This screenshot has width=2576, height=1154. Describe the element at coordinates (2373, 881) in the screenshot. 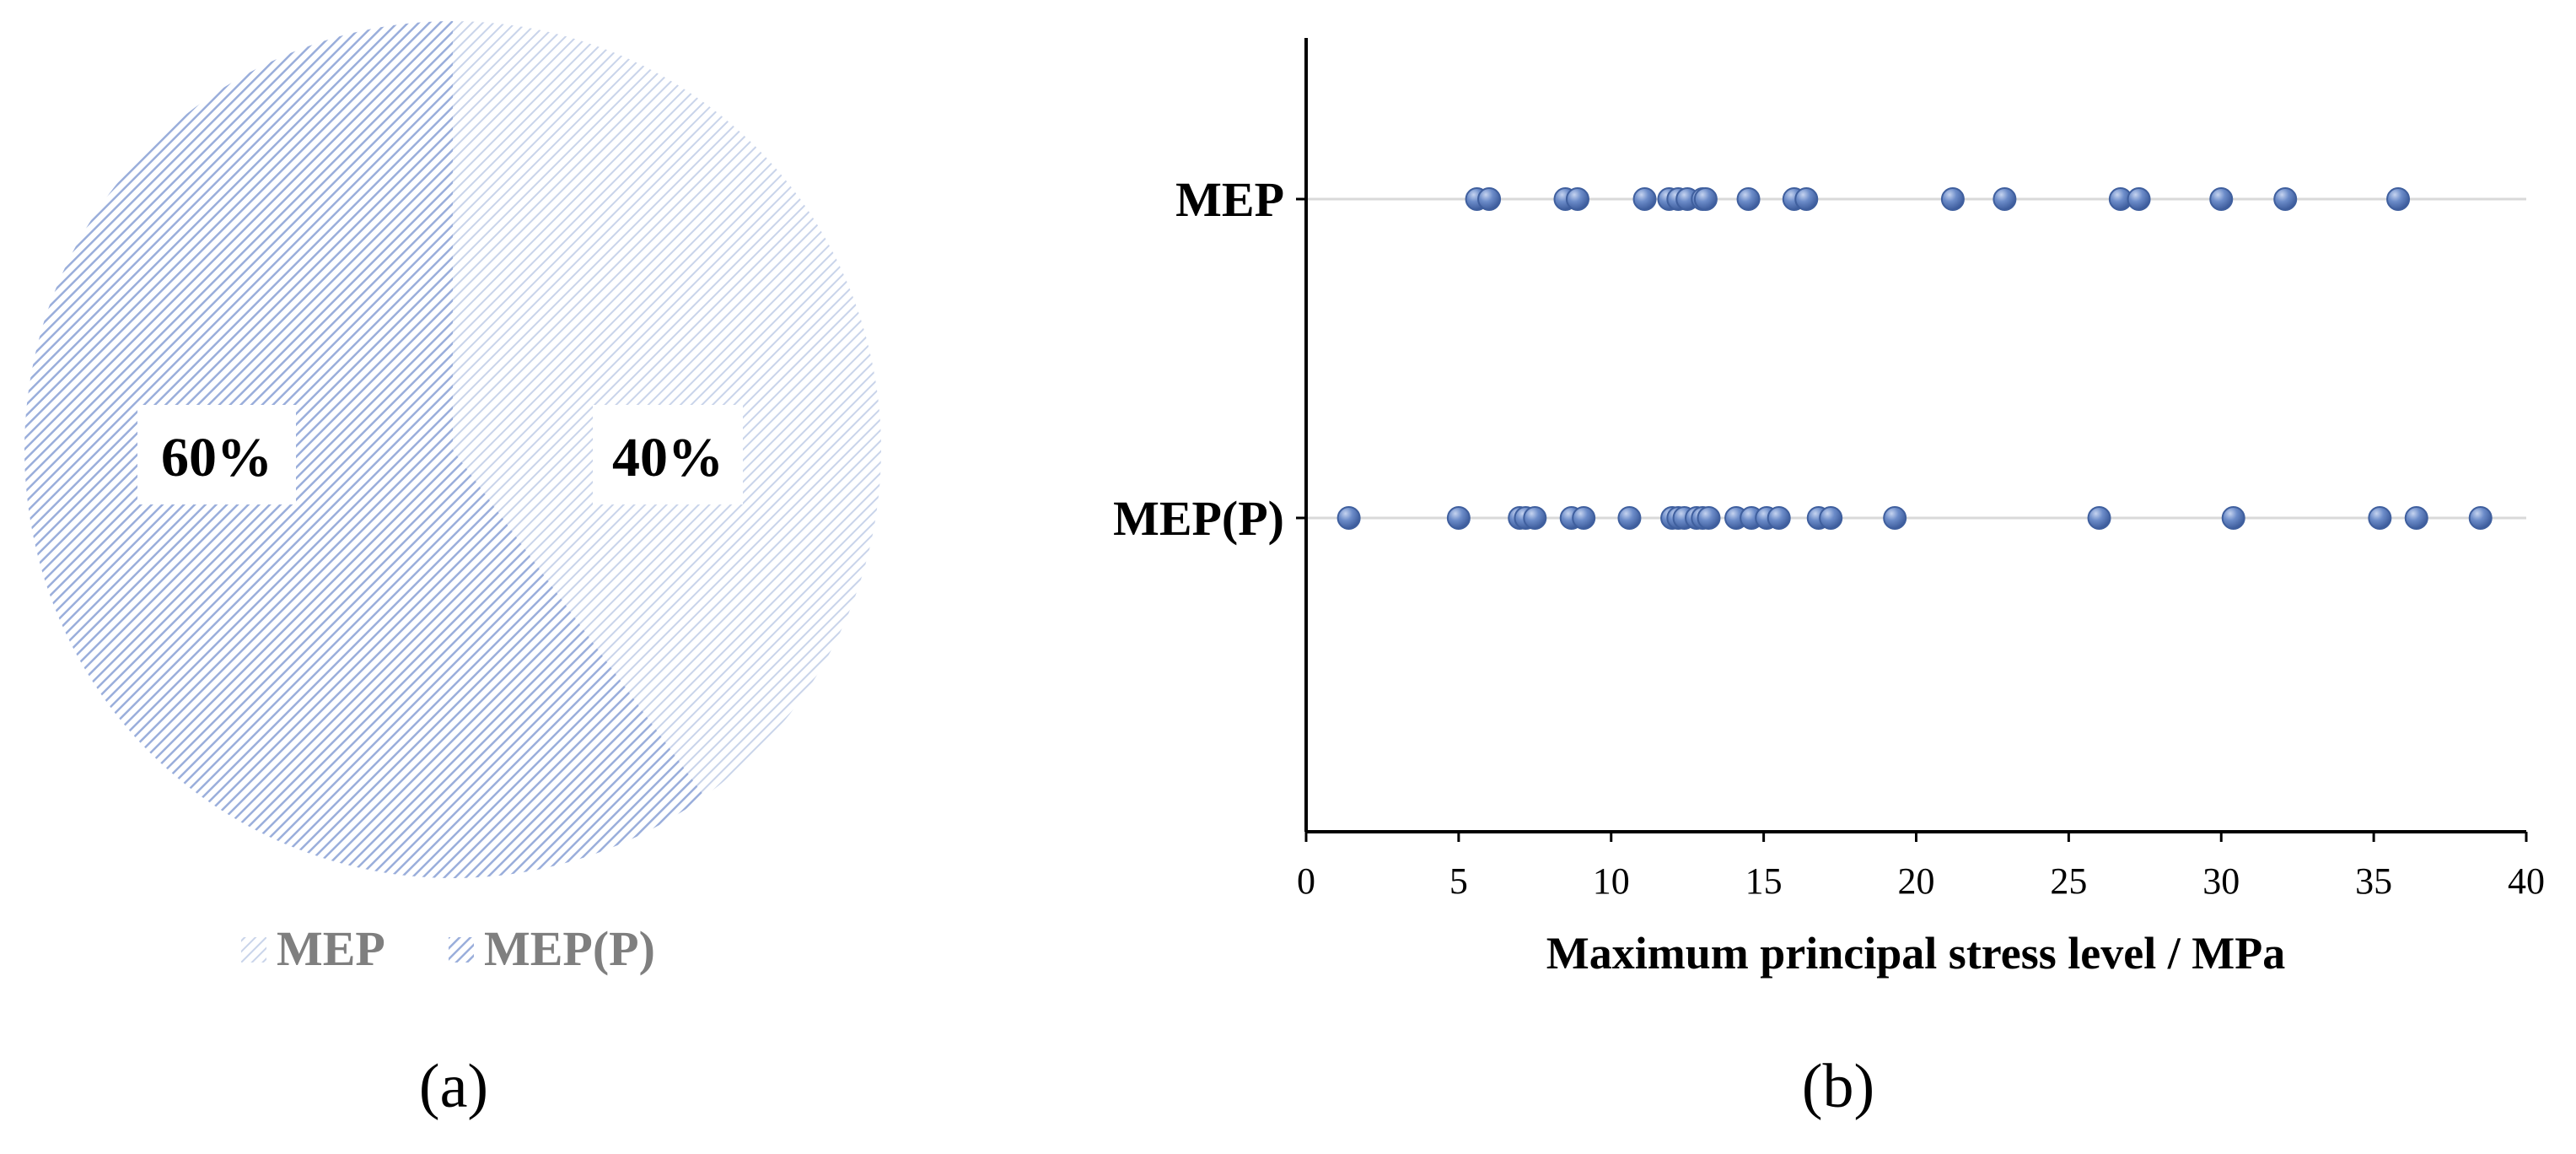

I see `x-tick-label: 35` at that location.